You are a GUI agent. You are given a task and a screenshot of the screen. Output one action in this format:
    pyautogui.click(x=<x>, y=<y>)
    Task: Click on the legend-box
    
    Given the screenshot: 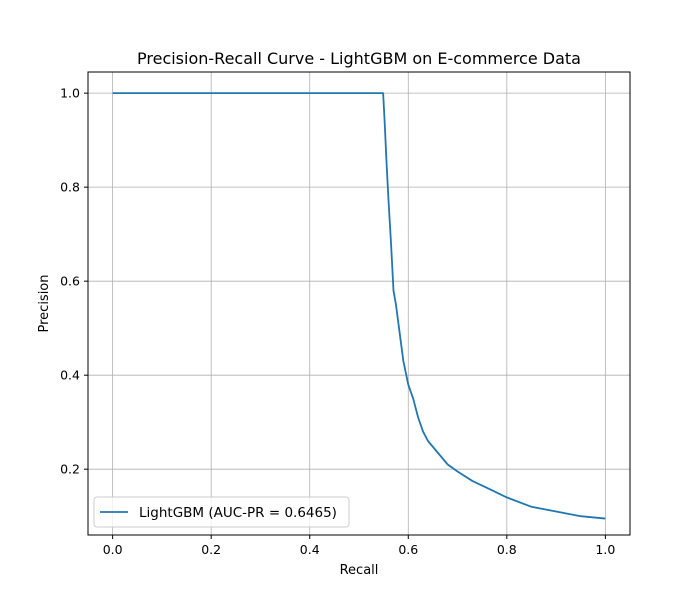 What is the action you would take?
    pyautogui.click(x=221, y=512)
    